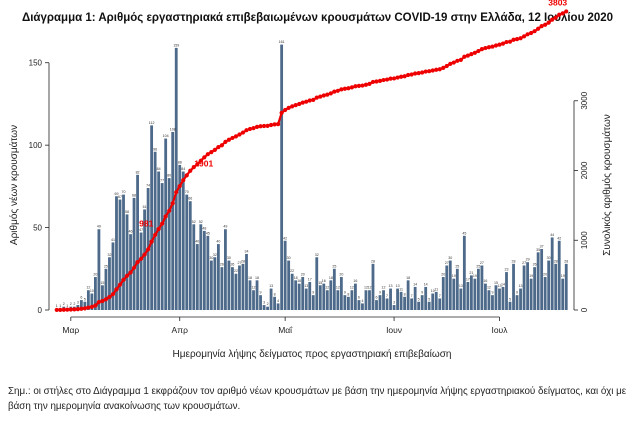 This screenshot has height=437, width=635. What do you see at coordinates (176, 45) in the screenshot?
I see `bar-value-label: 159` at bounding box center [176, 45].